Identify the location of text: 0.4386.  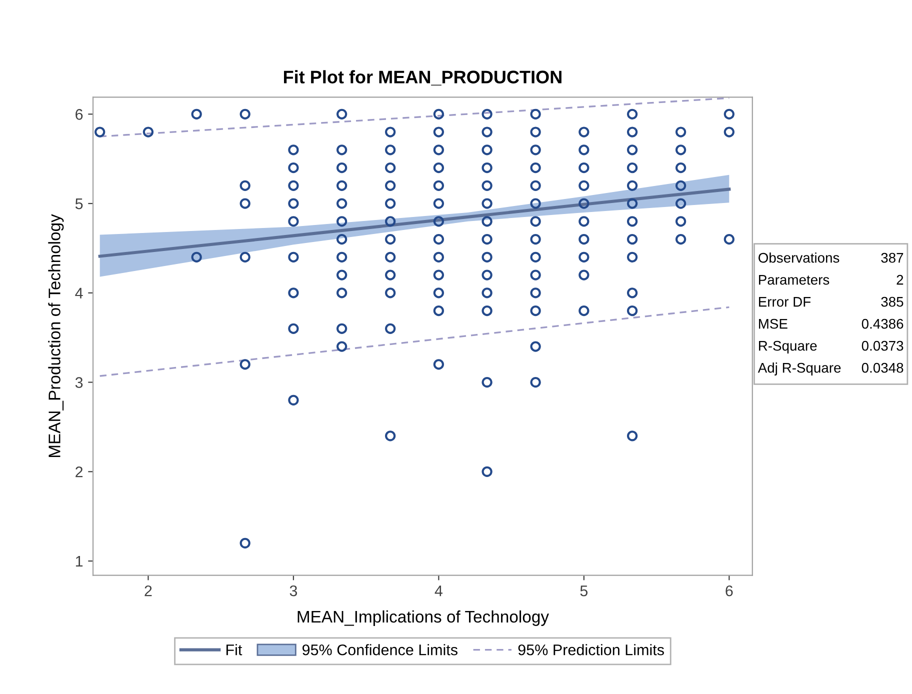
(883, 323).